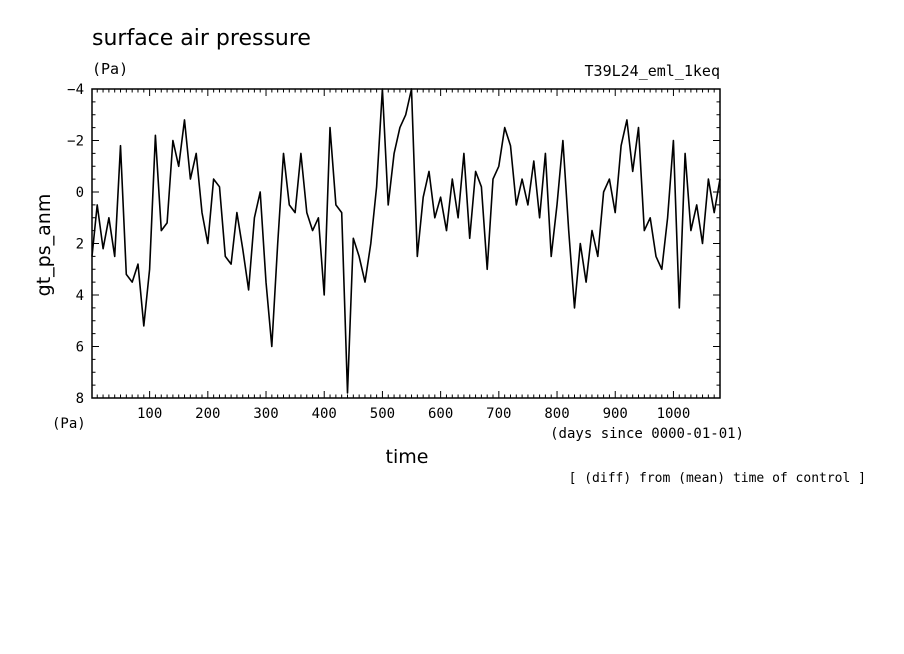 Image resolution: width=904 pixels, height=654 pixels. Describe the element at coordinates (647, 434) in the screenshot. I see `x-axis-note: (days since 0000-01-01)` at that location.